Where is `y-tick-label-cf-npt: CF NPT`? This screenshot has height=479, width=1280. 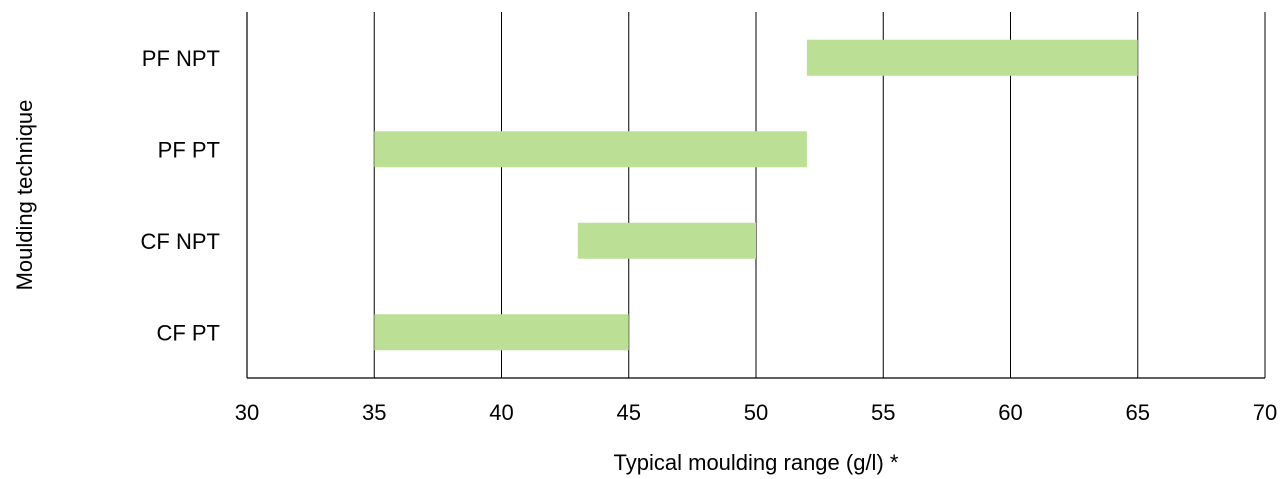
y-tick-label-cf-npt: CF NPT is located at coordinates (180, 241).